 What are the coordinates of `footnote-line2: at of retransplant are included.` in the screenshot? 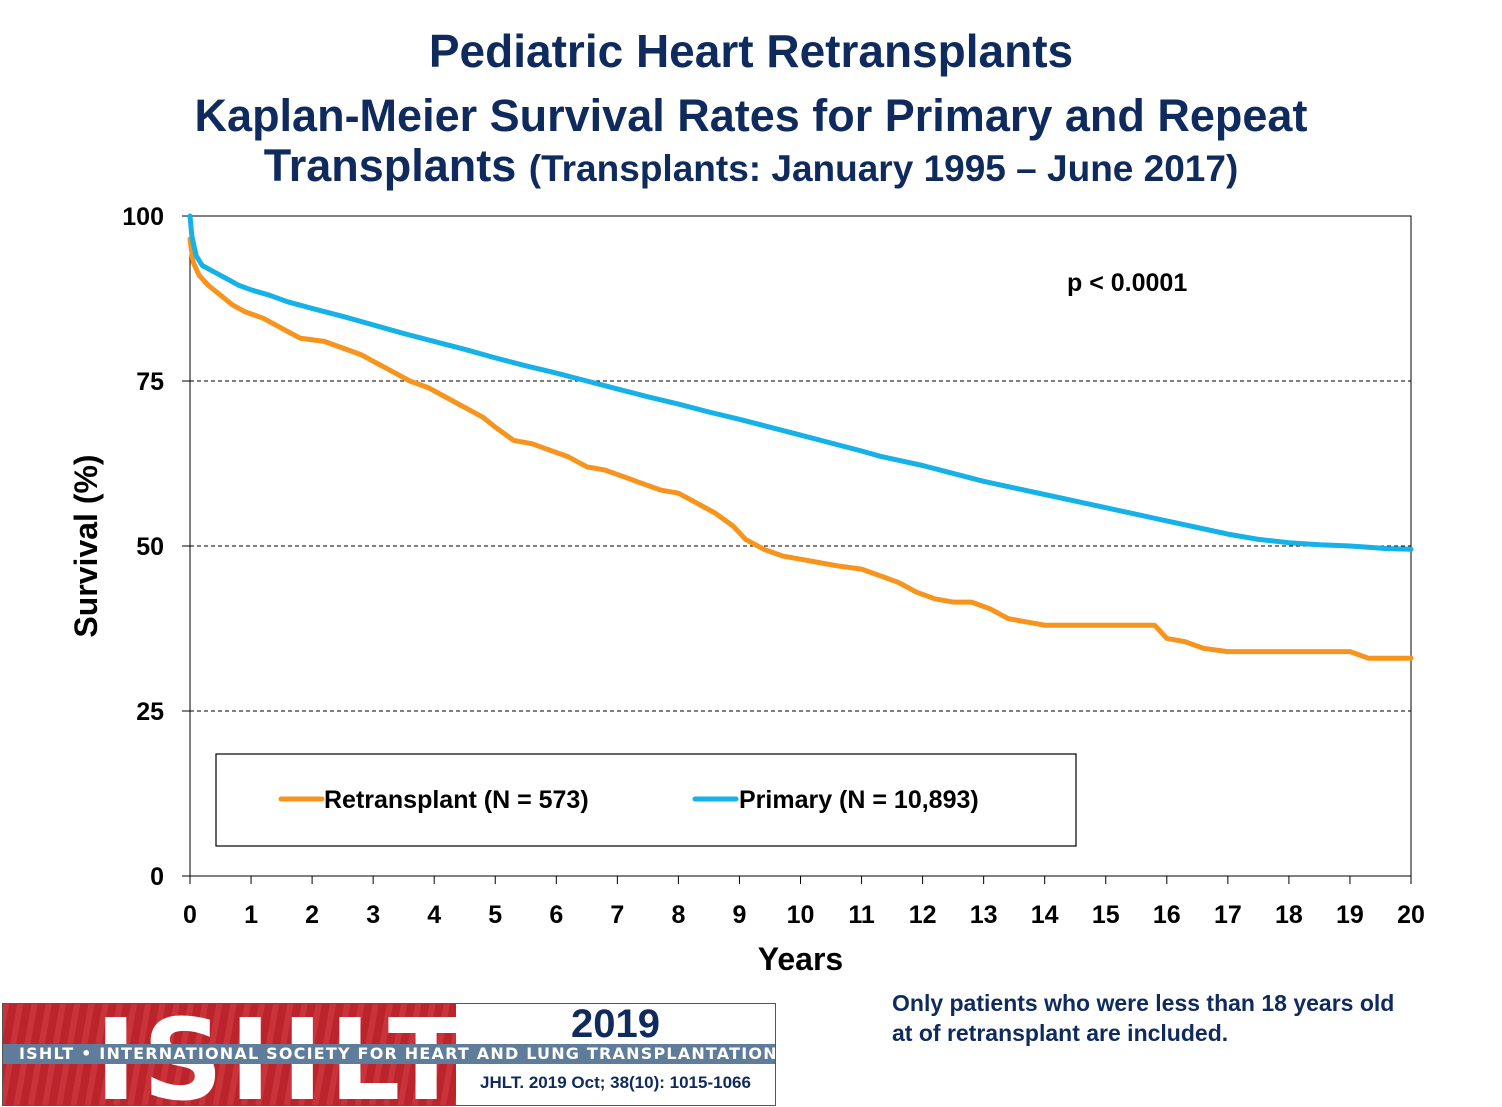 It's located at (1060, 1033).